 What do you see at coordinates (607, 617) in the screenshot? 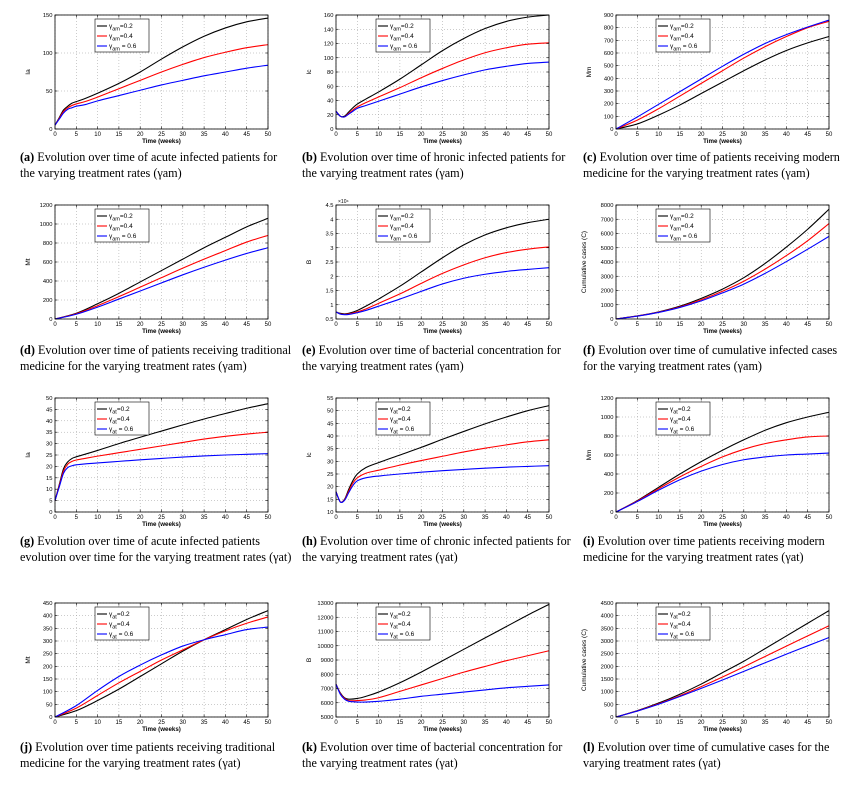
I see `y-tick-label: 4000` at bounding box center [607, 617].